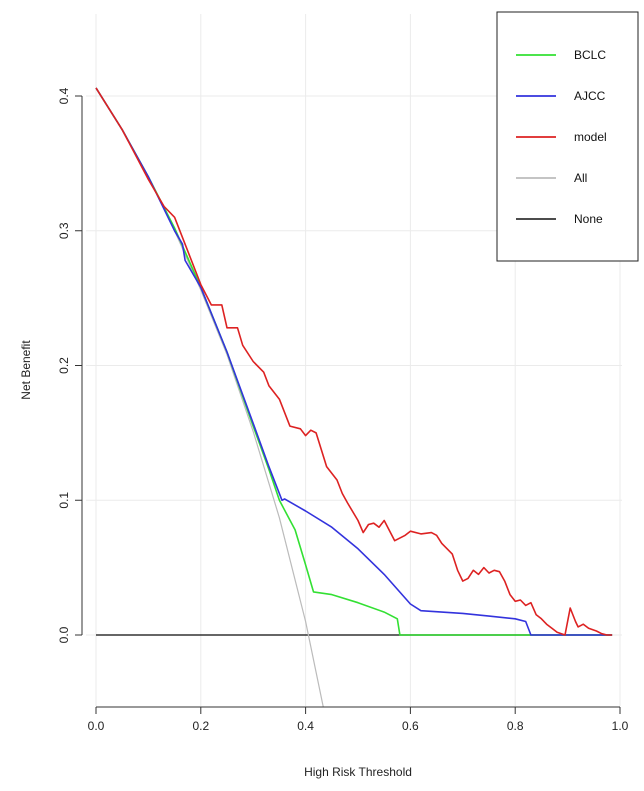  What do you see at coordinates (305, 726) in the screenshot?
I see `x-tick-label: 0.4` at bounding box center [305, 726].